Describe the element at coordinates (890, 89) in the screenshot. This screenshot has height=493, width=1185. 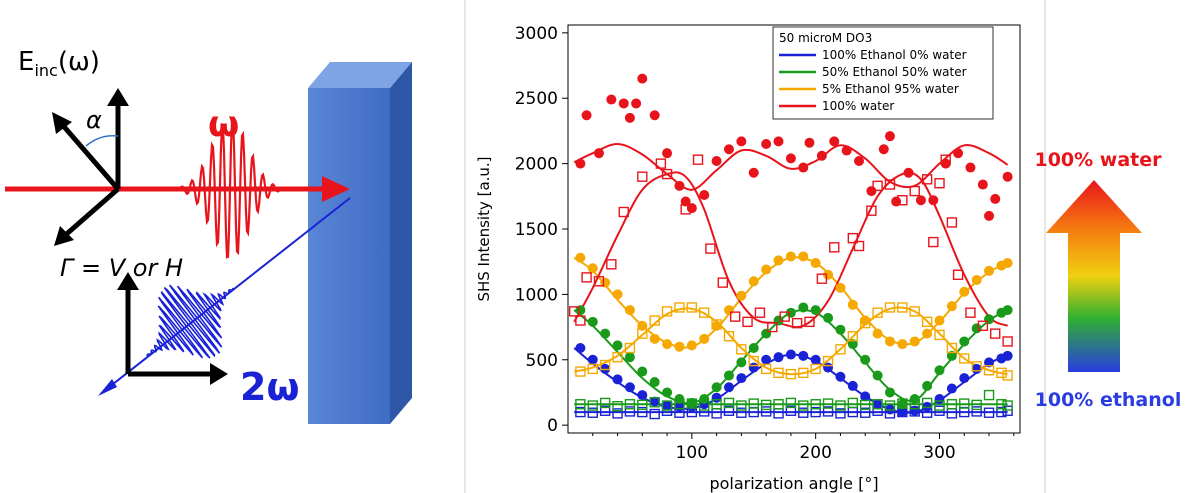
I see `legend-entry: 5% Ethanol 95% water` at that location.